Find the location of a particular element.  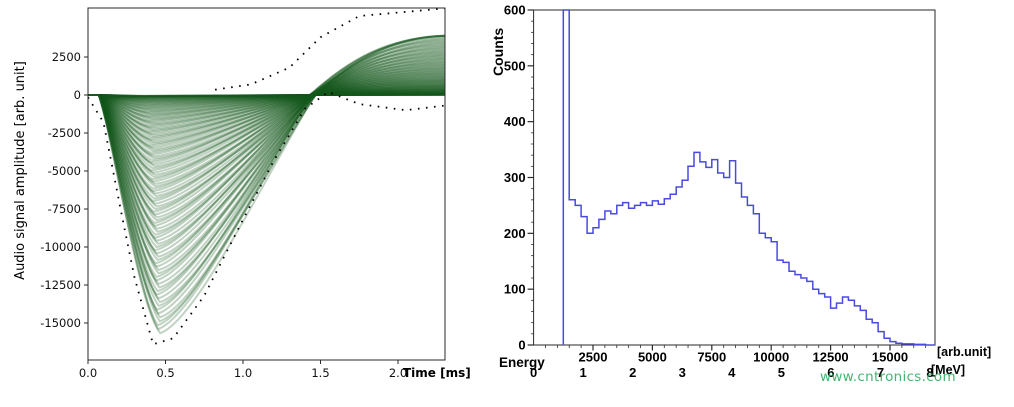

right-y-axis-label: Counts is located at coordinates (498, 51).